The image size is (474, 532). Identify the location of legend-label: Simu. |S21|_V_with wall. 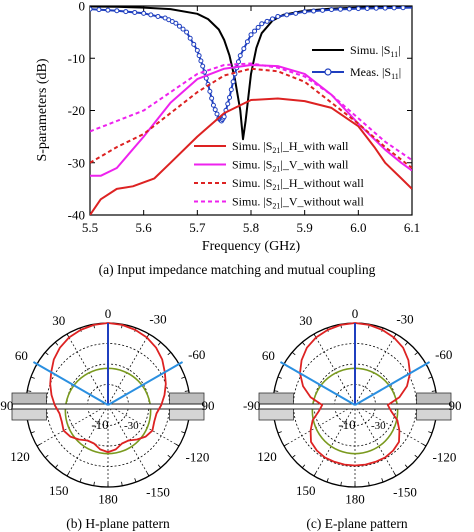
(290, 166).